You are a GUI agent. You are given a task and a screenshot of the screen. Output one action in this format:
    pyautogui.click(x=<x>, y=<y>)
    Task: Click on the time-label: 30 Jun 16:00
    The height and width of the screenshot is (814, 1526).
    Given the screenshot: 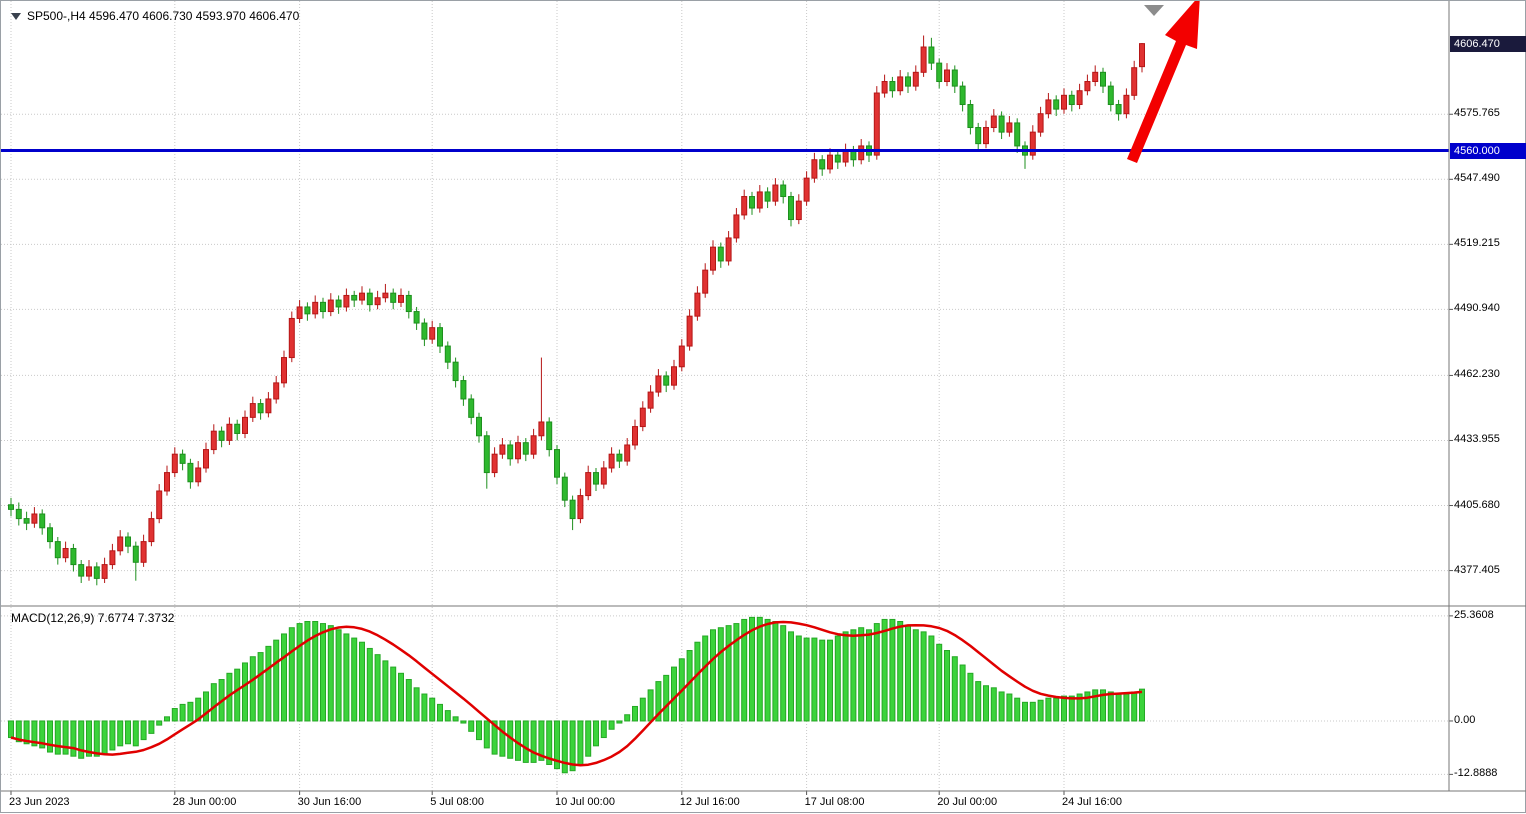 What is the action you would take?
    pyautogui.click(x=329, y=802)
    